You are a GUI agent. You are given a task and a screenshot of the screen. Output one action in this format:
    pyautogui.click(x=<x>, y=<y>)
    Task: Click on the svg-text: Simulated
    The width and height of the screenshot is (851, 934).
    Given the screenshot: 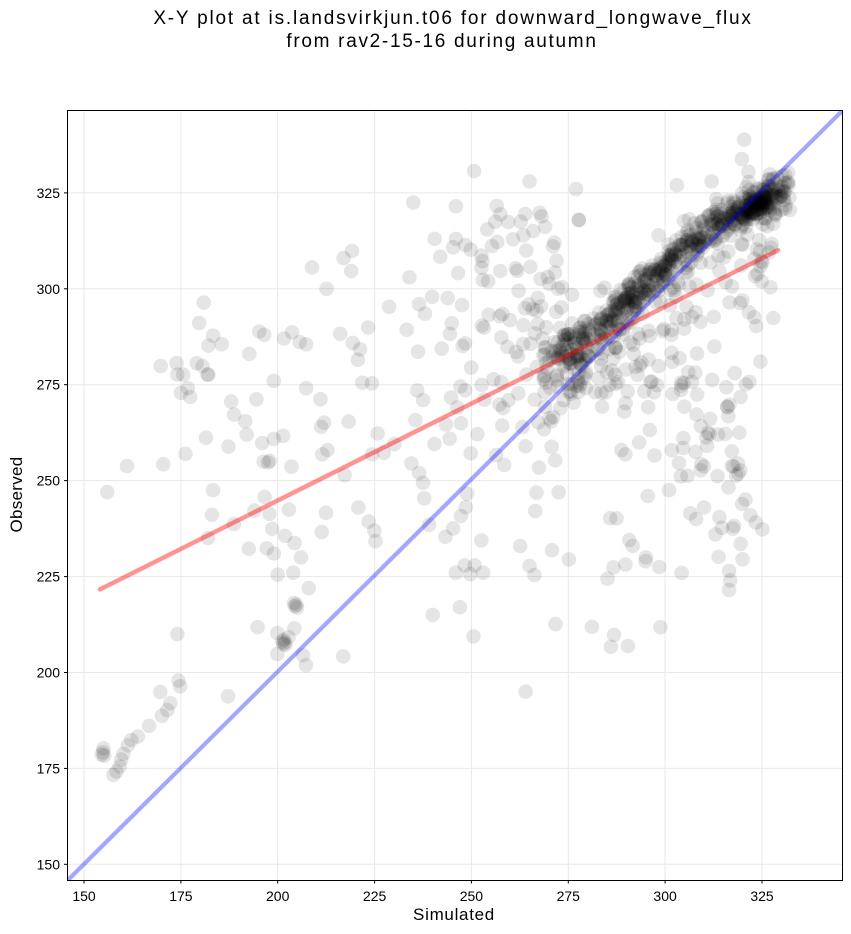 What is the action you would take?
    pyautogui.click(x=454, y=914)
    